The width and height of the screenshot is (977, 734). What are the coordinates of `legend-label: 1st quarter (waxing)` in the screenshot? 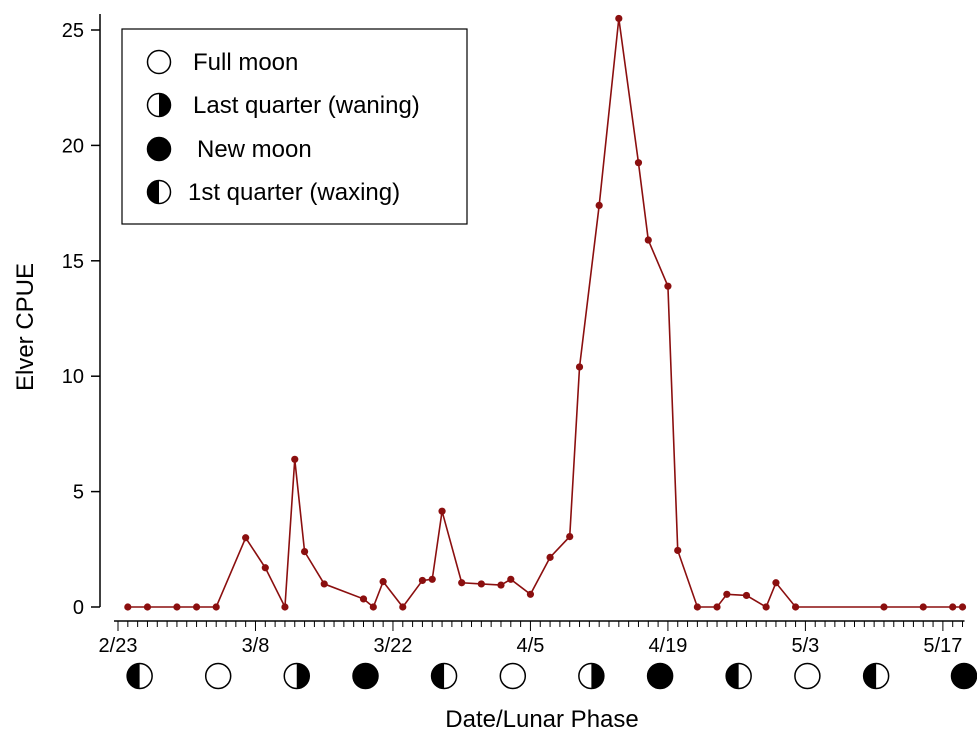 It's located at (294, 192).